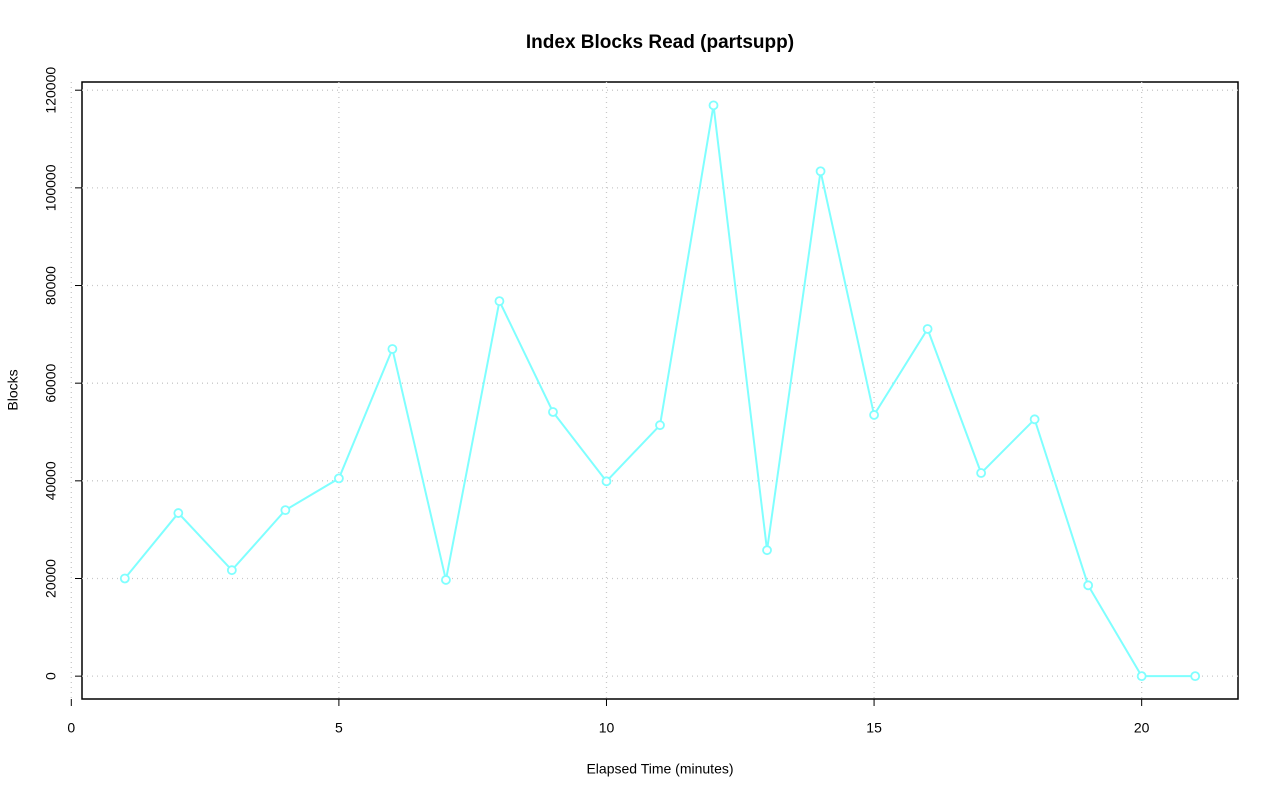 The width and height of the screenshot is (1280, 801). I want to click on y-axis-label: Blocks, so click(13, 389).